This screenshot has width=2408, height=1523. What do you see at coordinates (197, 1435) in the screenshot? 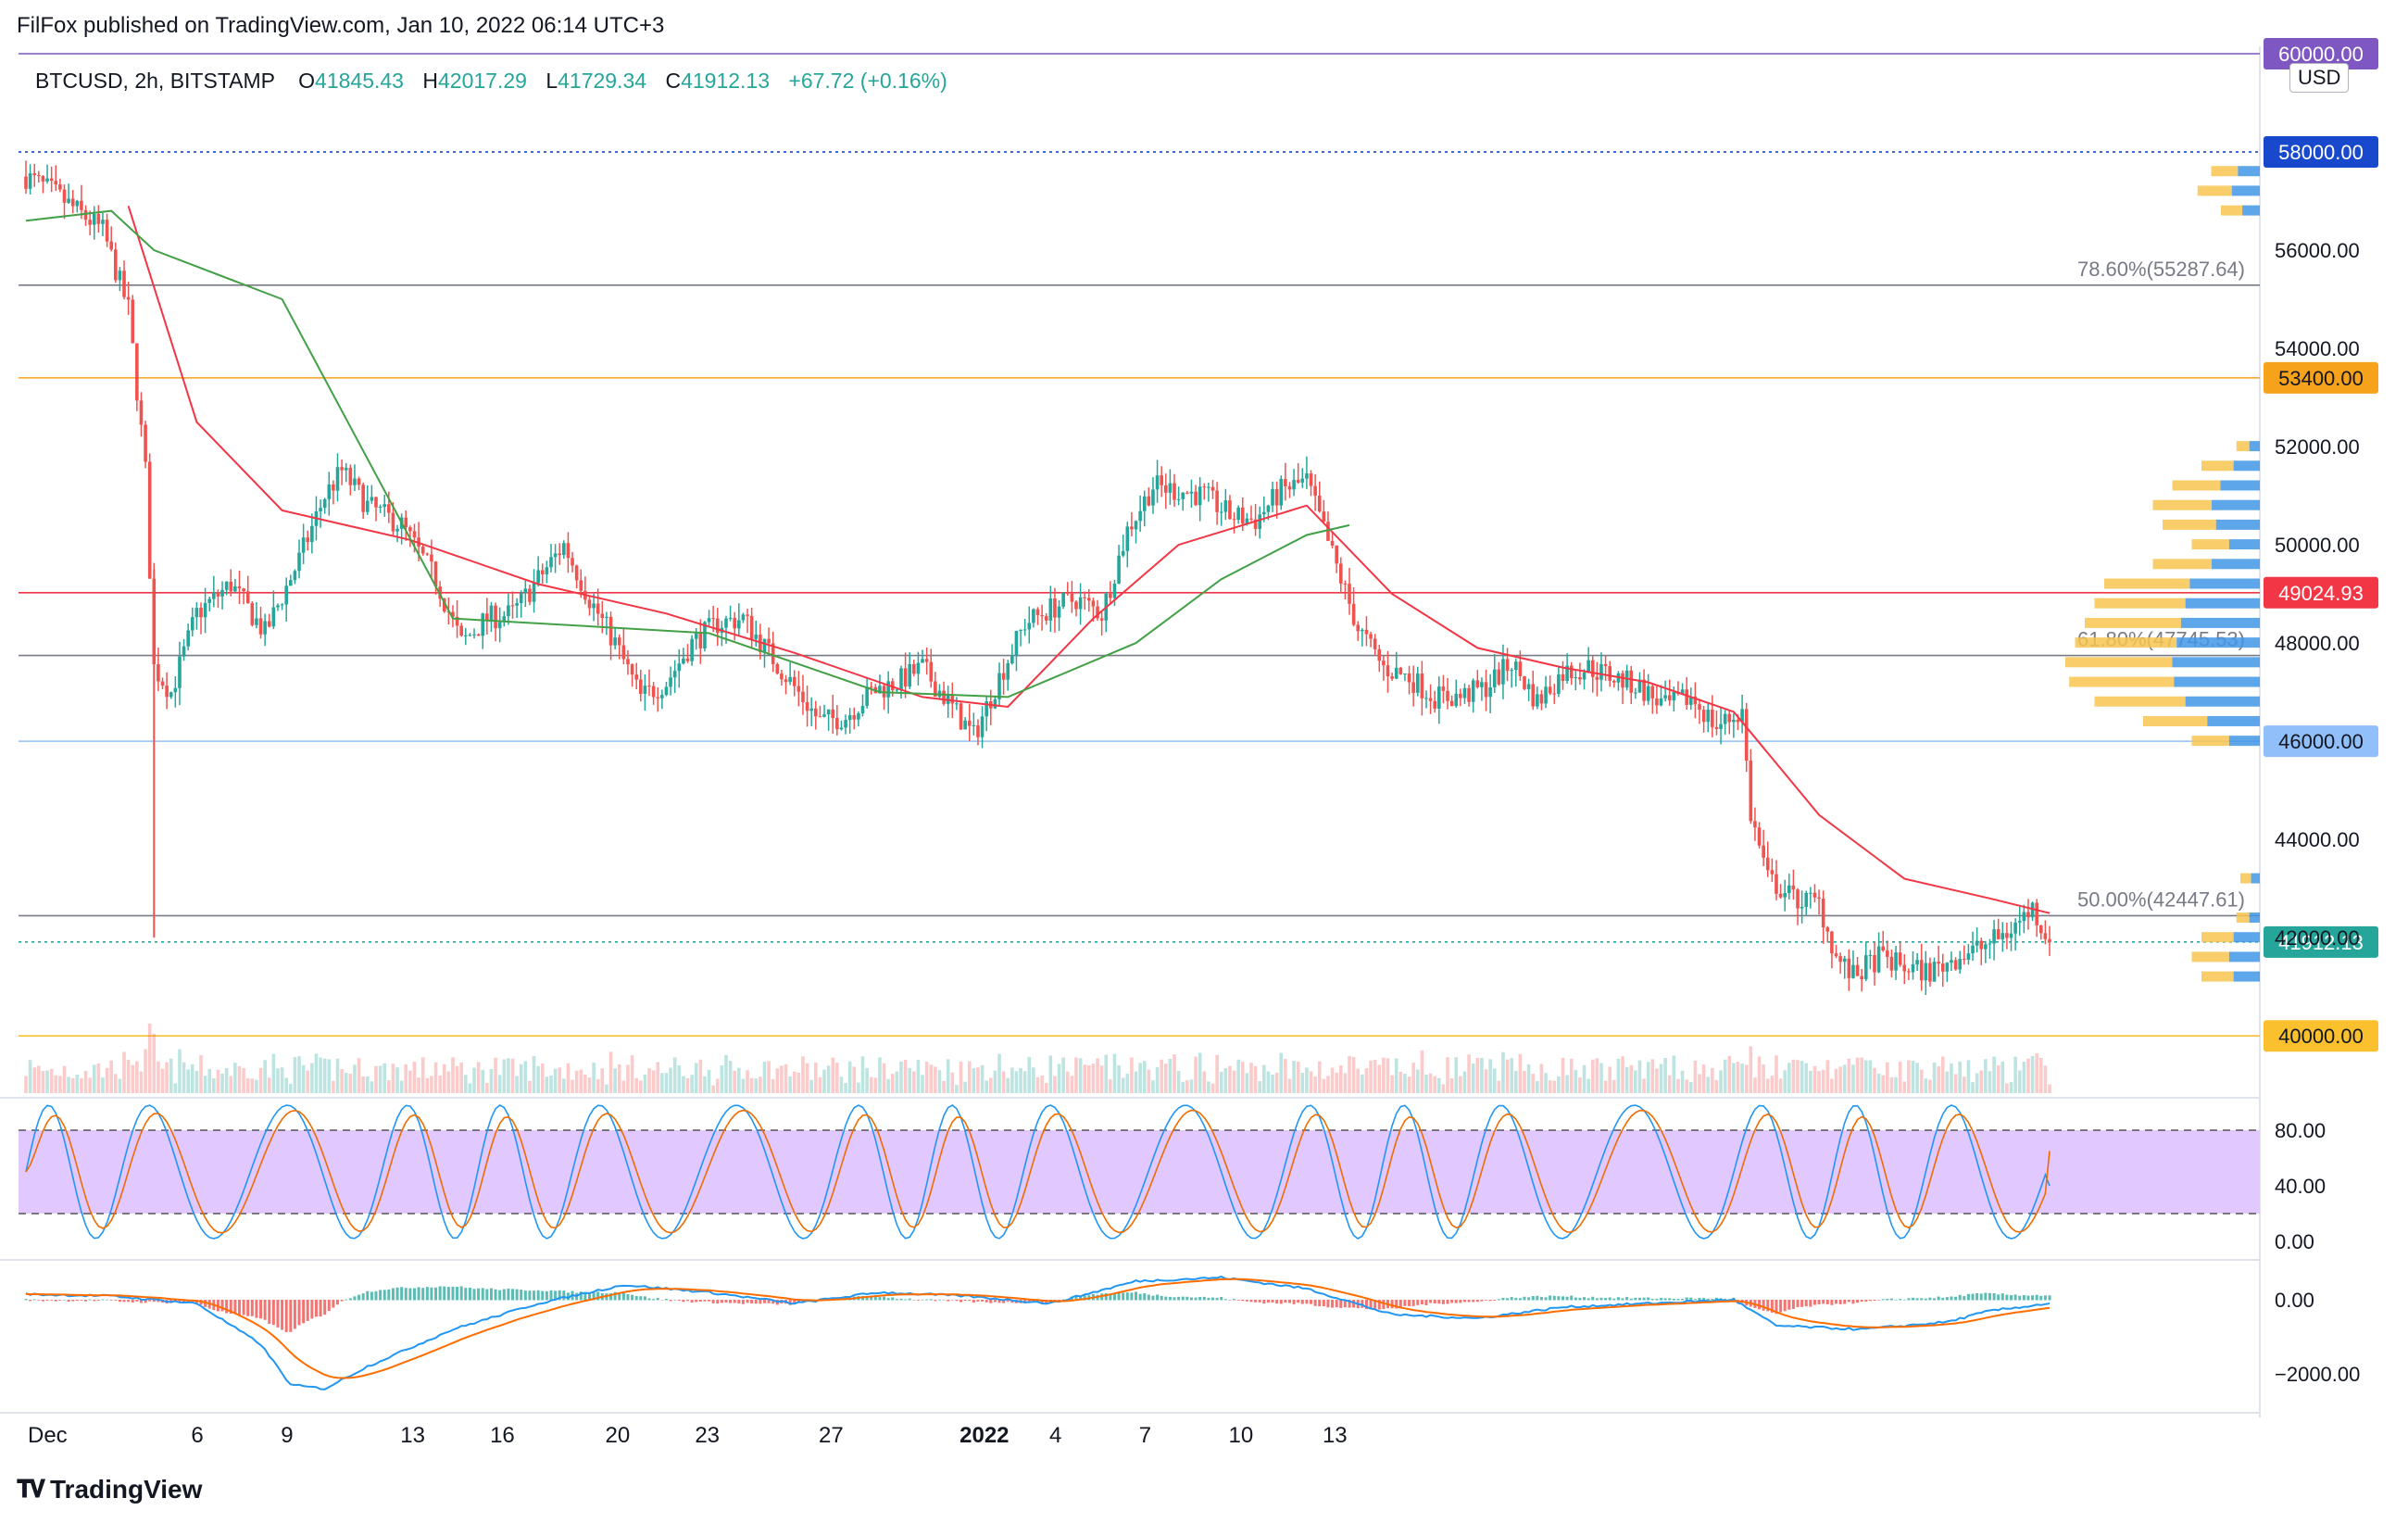
I see `x-tick-label: 6` at bounding box center [197, 1435].